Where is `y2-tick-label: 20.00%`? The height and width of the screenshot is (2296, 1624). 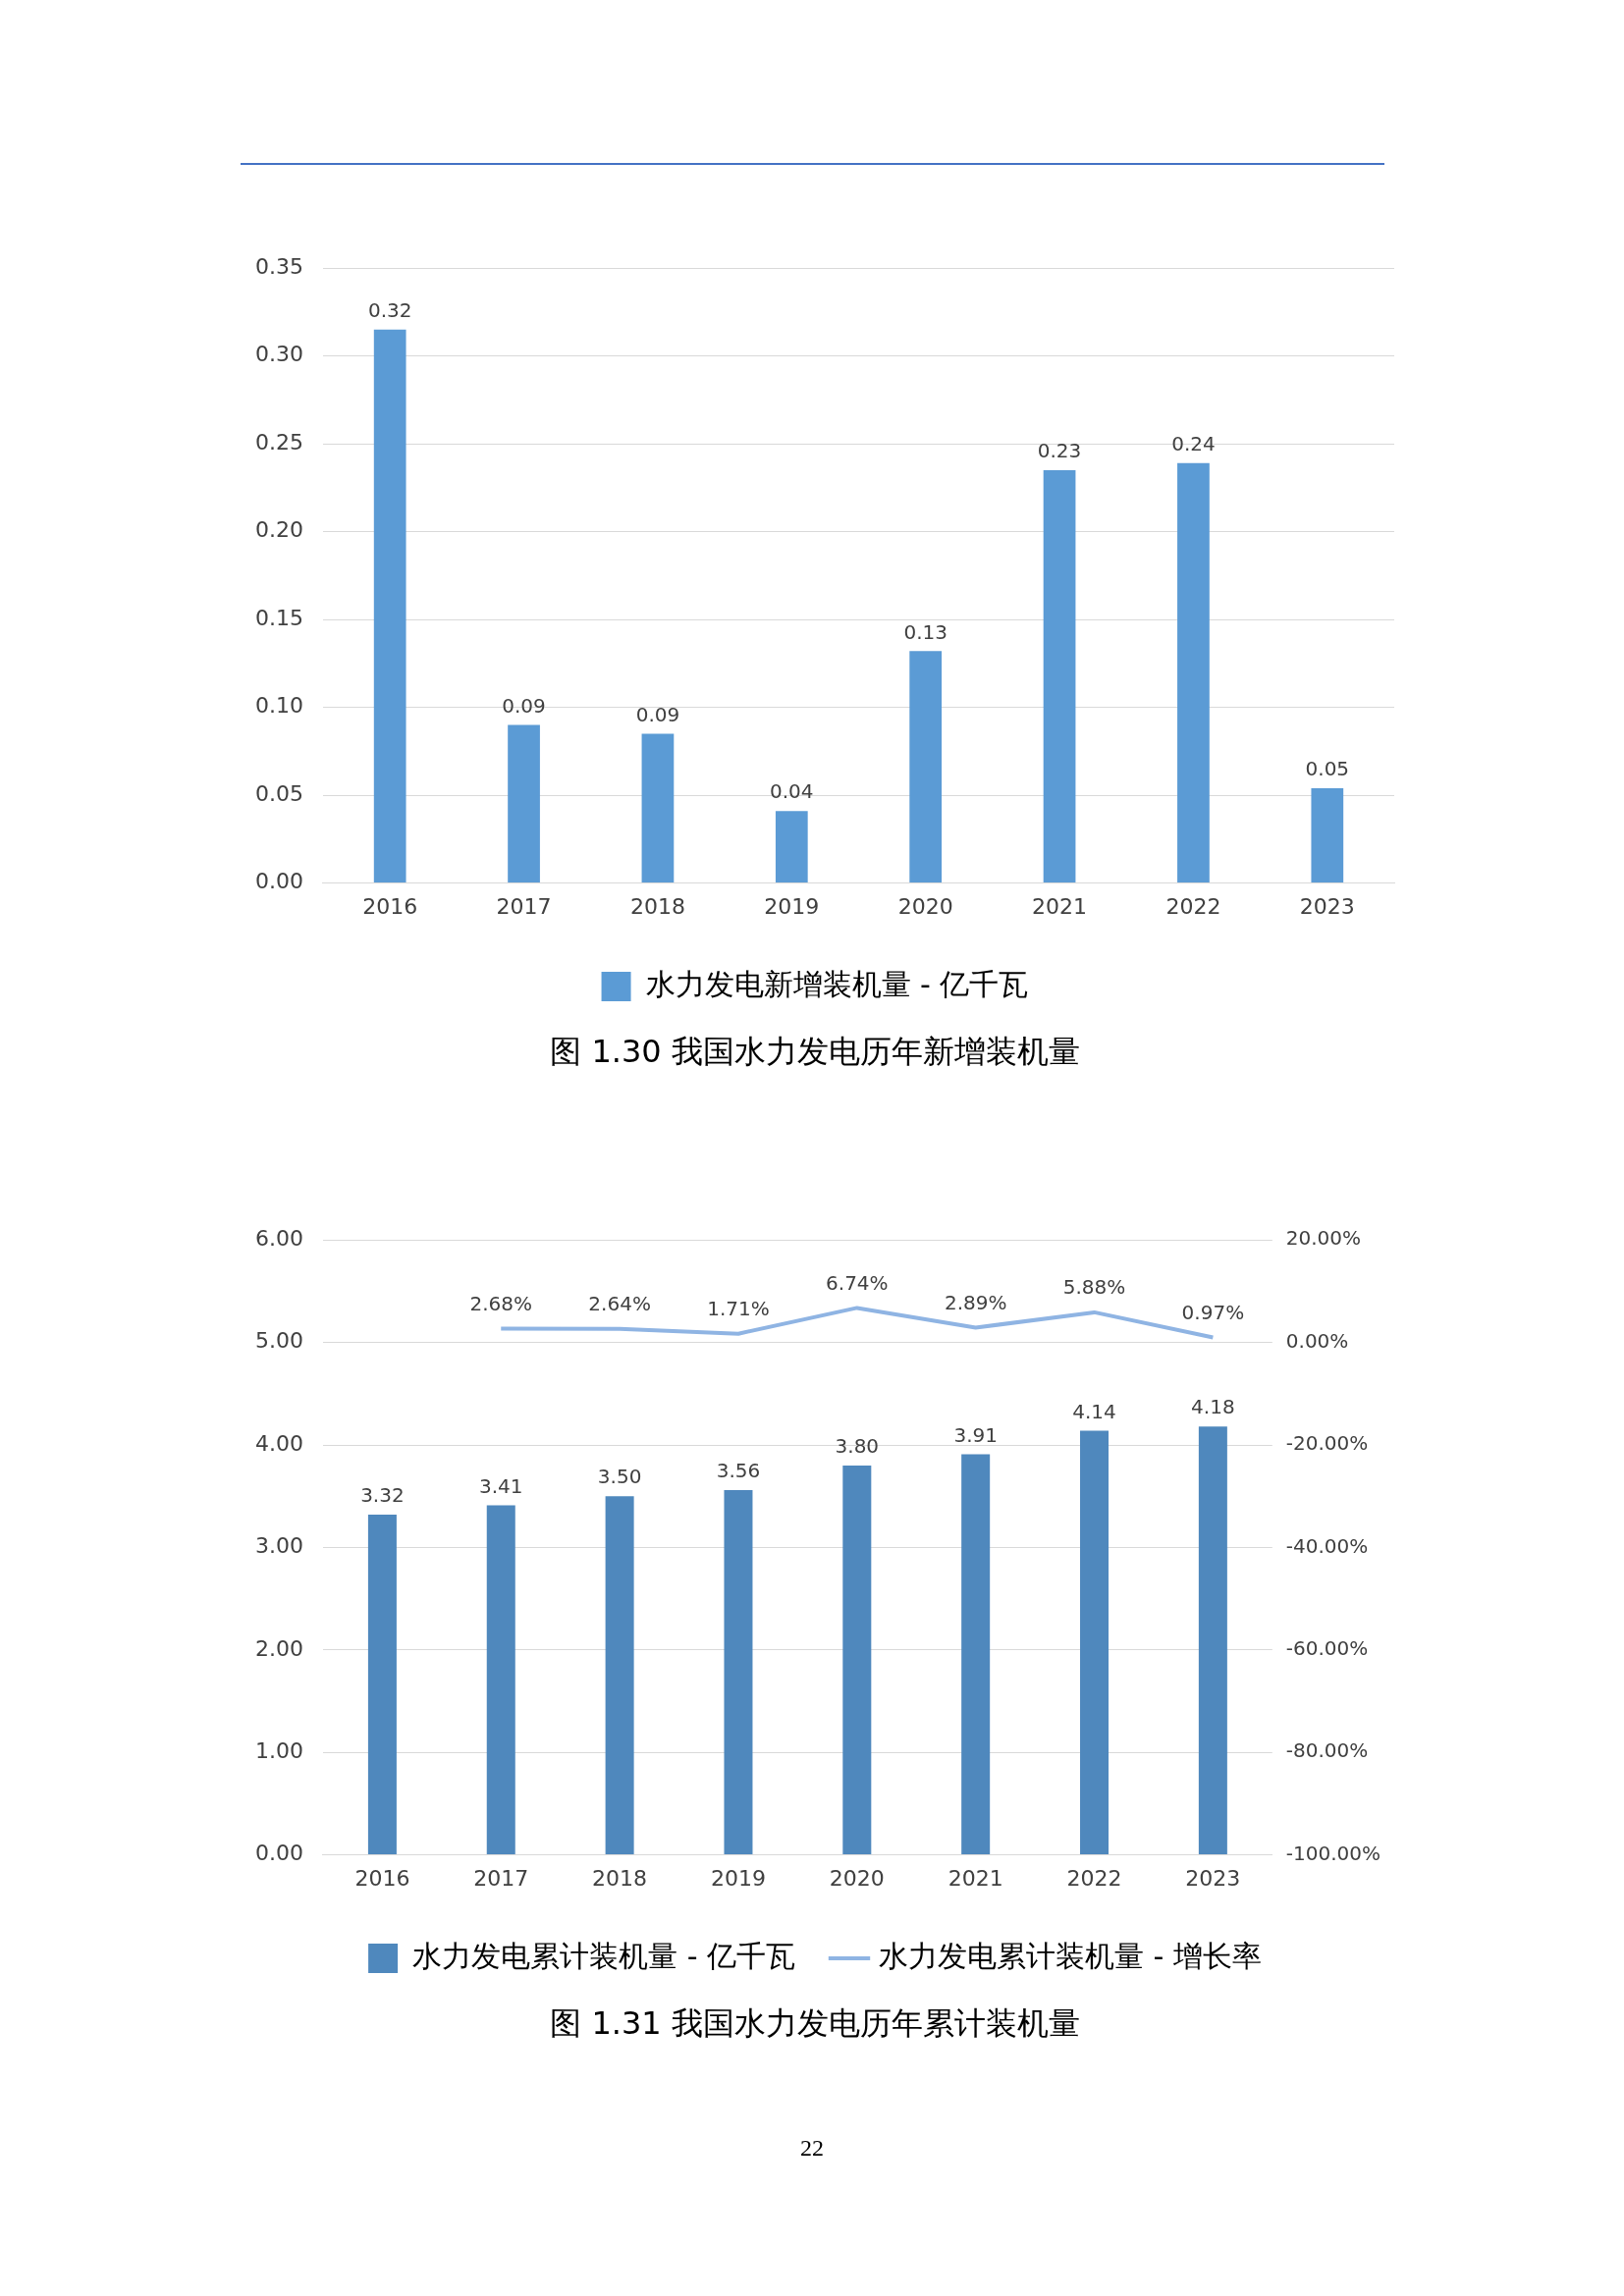 y2-tick-label: 20.00% is located at coordinates (1323, 1238).